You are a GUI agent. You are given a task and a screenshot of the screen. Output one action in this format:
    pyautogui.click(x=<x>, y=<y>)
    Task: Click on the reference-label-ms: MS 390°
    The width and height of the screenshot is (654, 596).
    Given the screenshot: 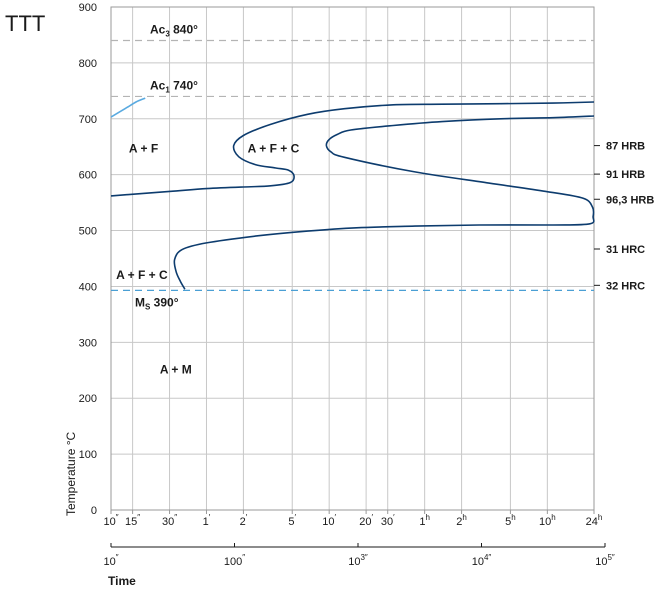 What is the action you would take?
    pyautogui.click(x=157, y=303)
    